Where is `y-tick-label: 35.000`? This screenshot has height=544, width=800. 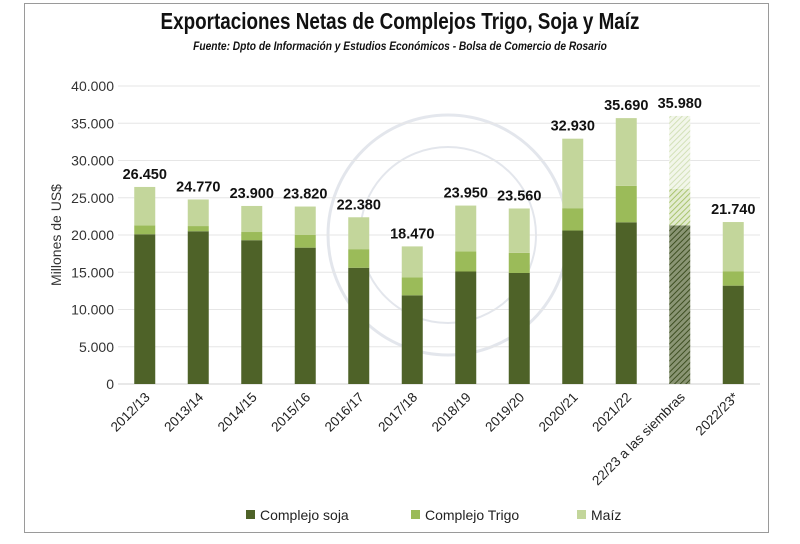 y-tick-label: 35.000 is located at coordinates (92, 123).